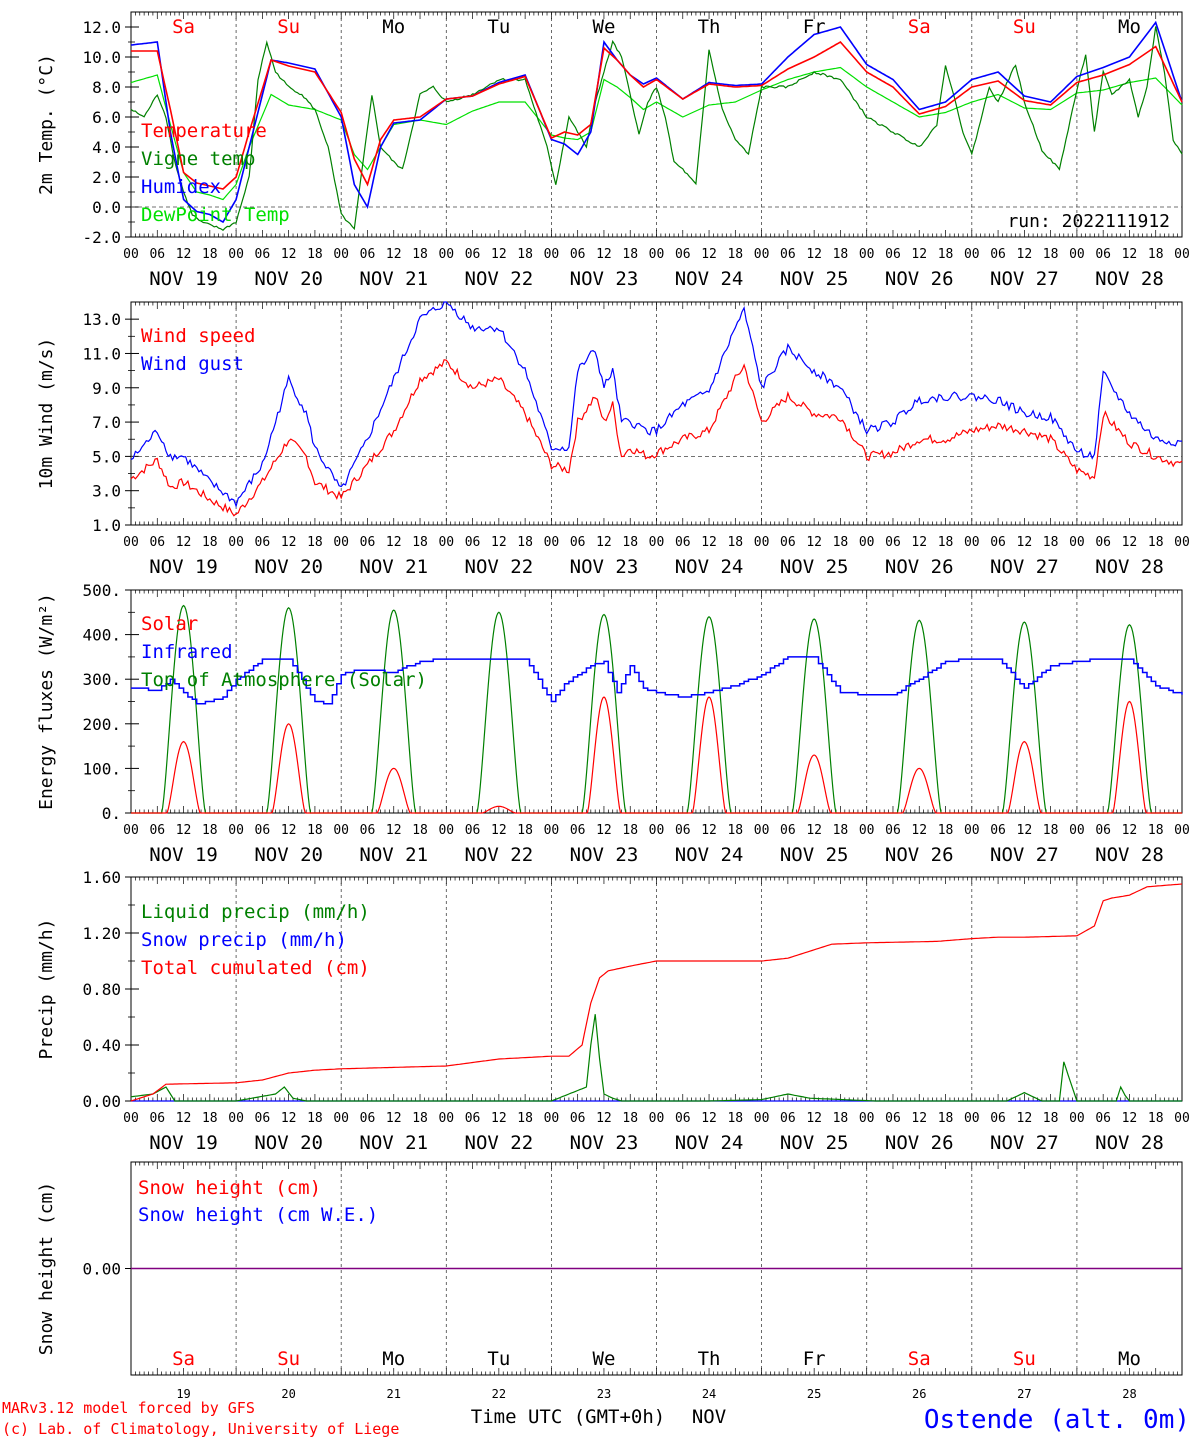 The height and width of the screenshot is (1444, 1194). What do you see at coordinates (244, 940) in the screenshot?
I see `legend-entry: Snow precip (mm/h)` at bounding box center [244, 940].